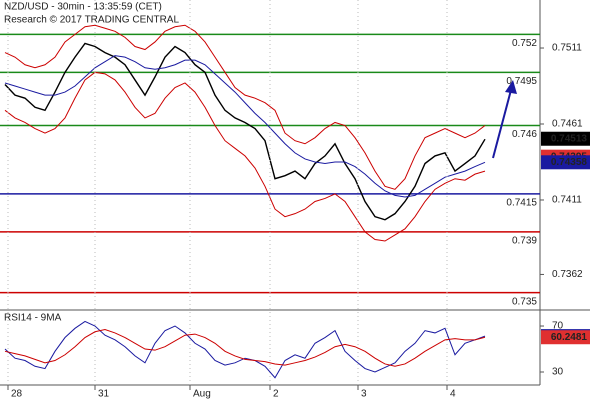 The width and height of the screenshot is (590, 400). Describe the element at coordinates (521, 81) in the screenshot. I see `level-label: 0.7495` at that location.